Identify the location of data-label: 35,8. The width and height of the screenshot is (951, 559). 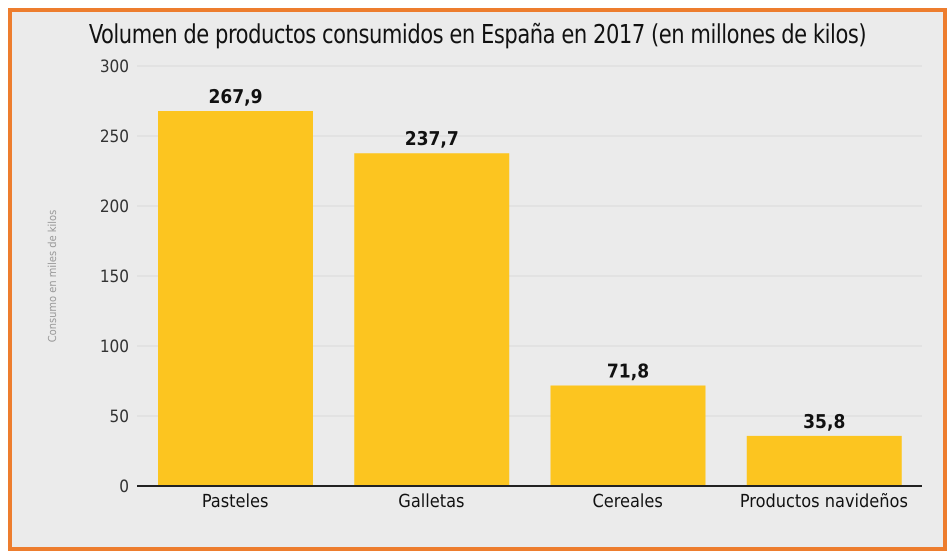
(824, 421).